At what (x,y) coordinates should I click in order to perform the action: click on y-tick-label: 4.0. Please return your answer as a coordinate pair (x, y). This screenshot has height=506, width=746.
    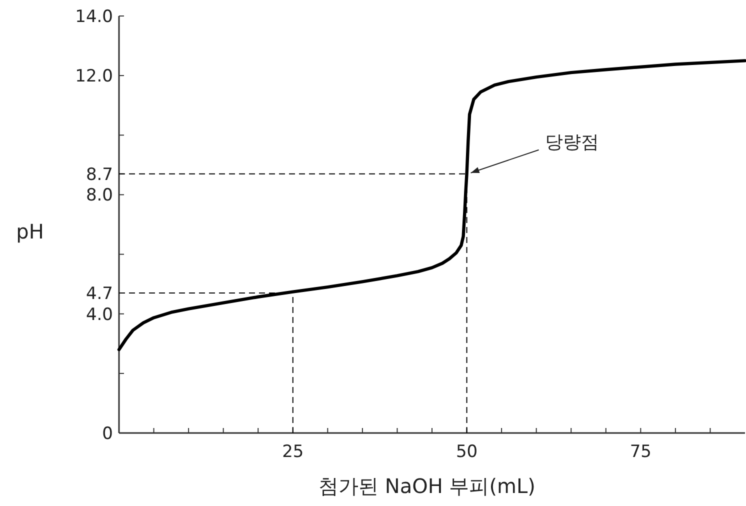
    Looking at the image, I should click on (99, 314).